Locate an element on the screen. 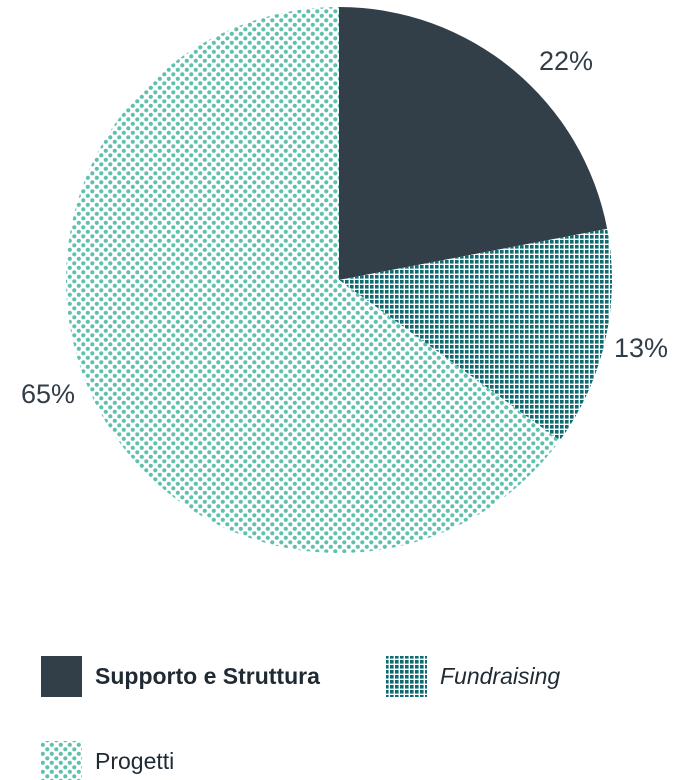 This screenshot has width=681, height=780. legend-swatch-fundraising is located at coordinates (406, 676).